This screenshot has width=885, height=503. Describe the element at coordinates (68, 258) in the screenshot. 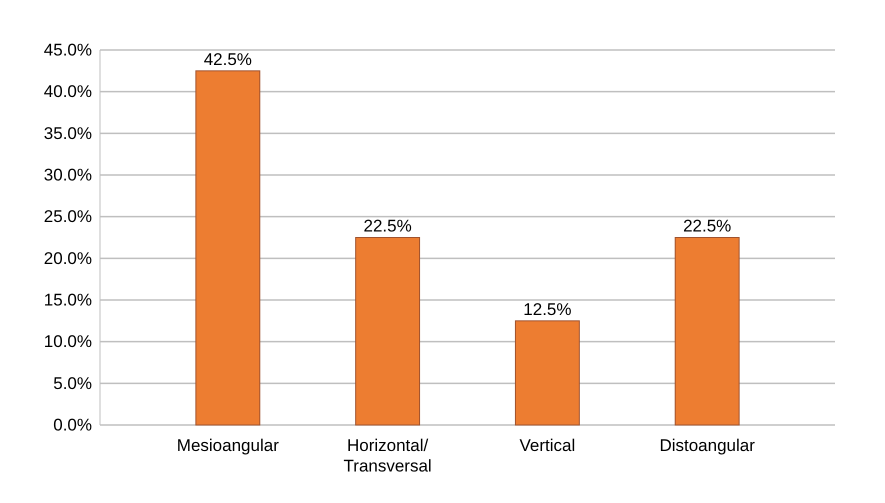

I see `y-tick-label: 20.0%` at that location.